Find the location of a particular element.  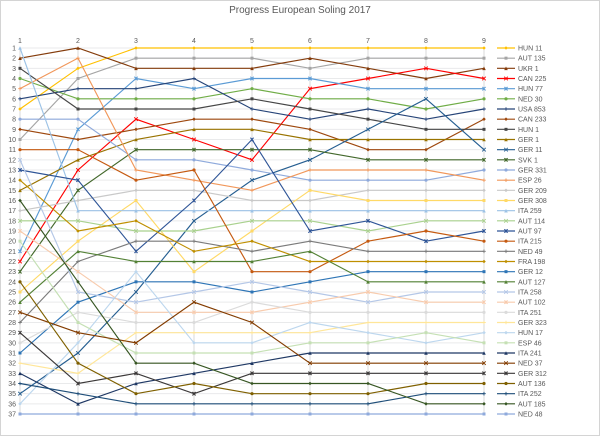

x-axis-label: 5 is located at coordinates (252, 41).